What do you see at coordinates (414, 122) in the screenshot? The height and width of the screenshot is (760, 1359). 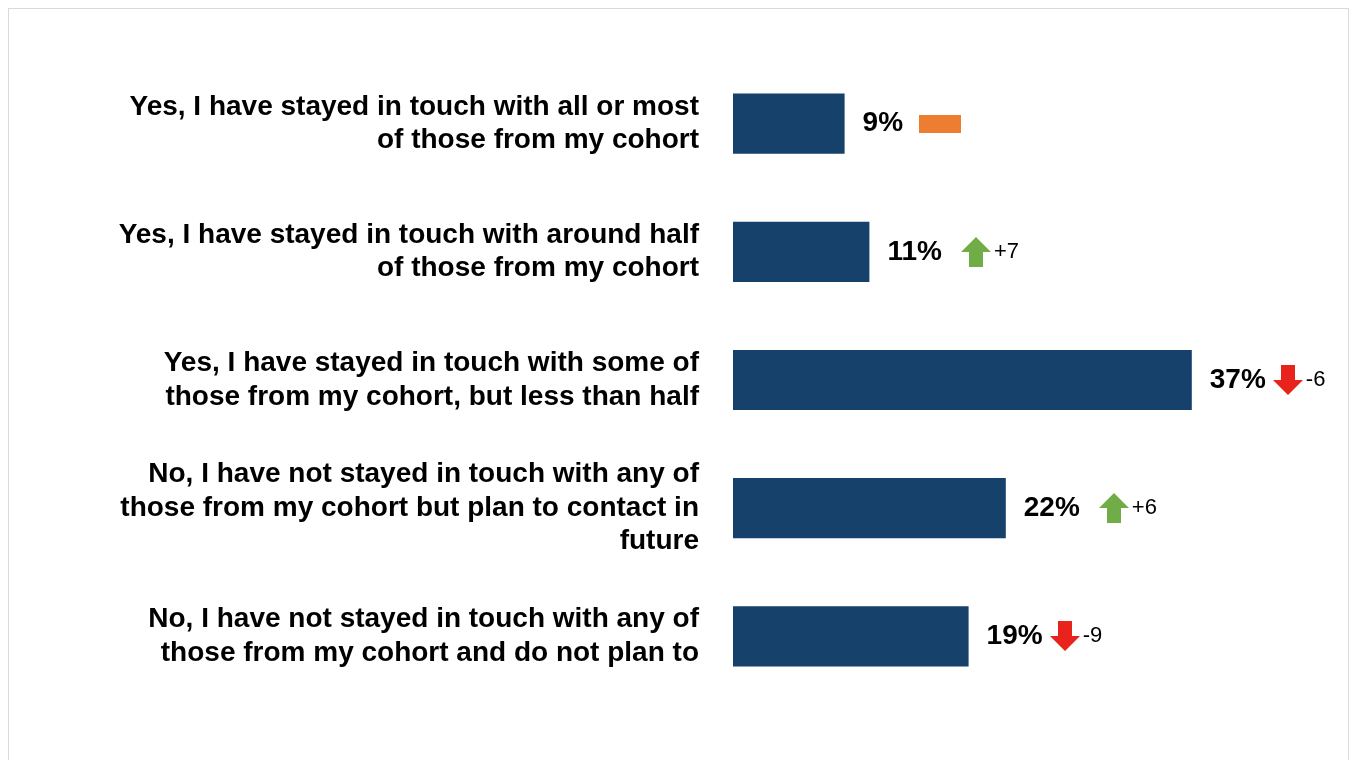 I see `y-tick-label: Yes, I have stayed in touch with all or most of those from my cohort` at bounding box center [414, 122].